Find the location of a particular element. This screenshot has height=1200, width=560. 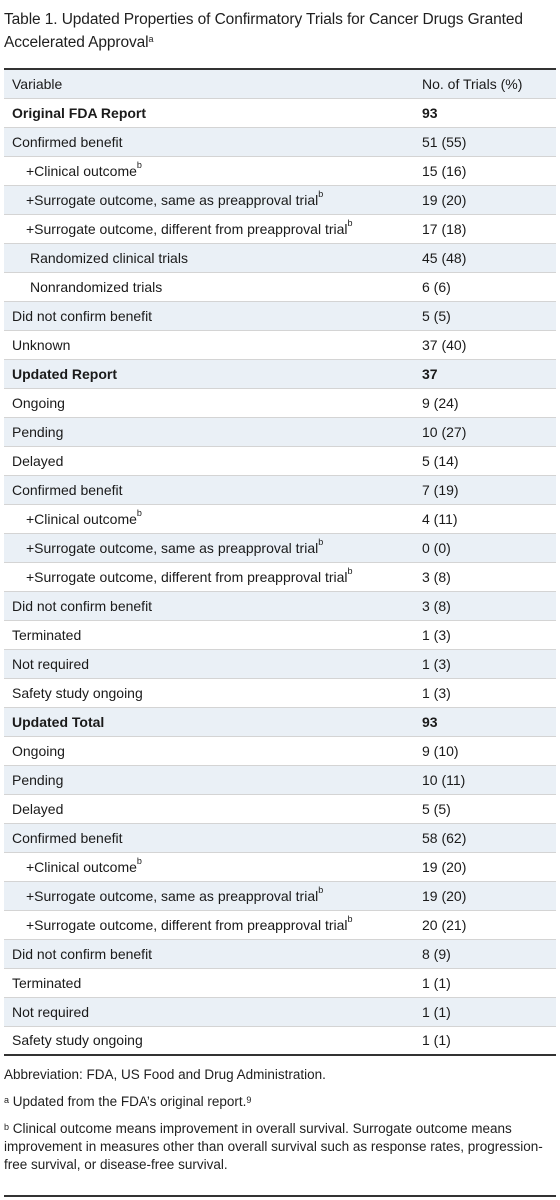

table-row: Terminated 1 (3) is located at coordinates (280, 635).